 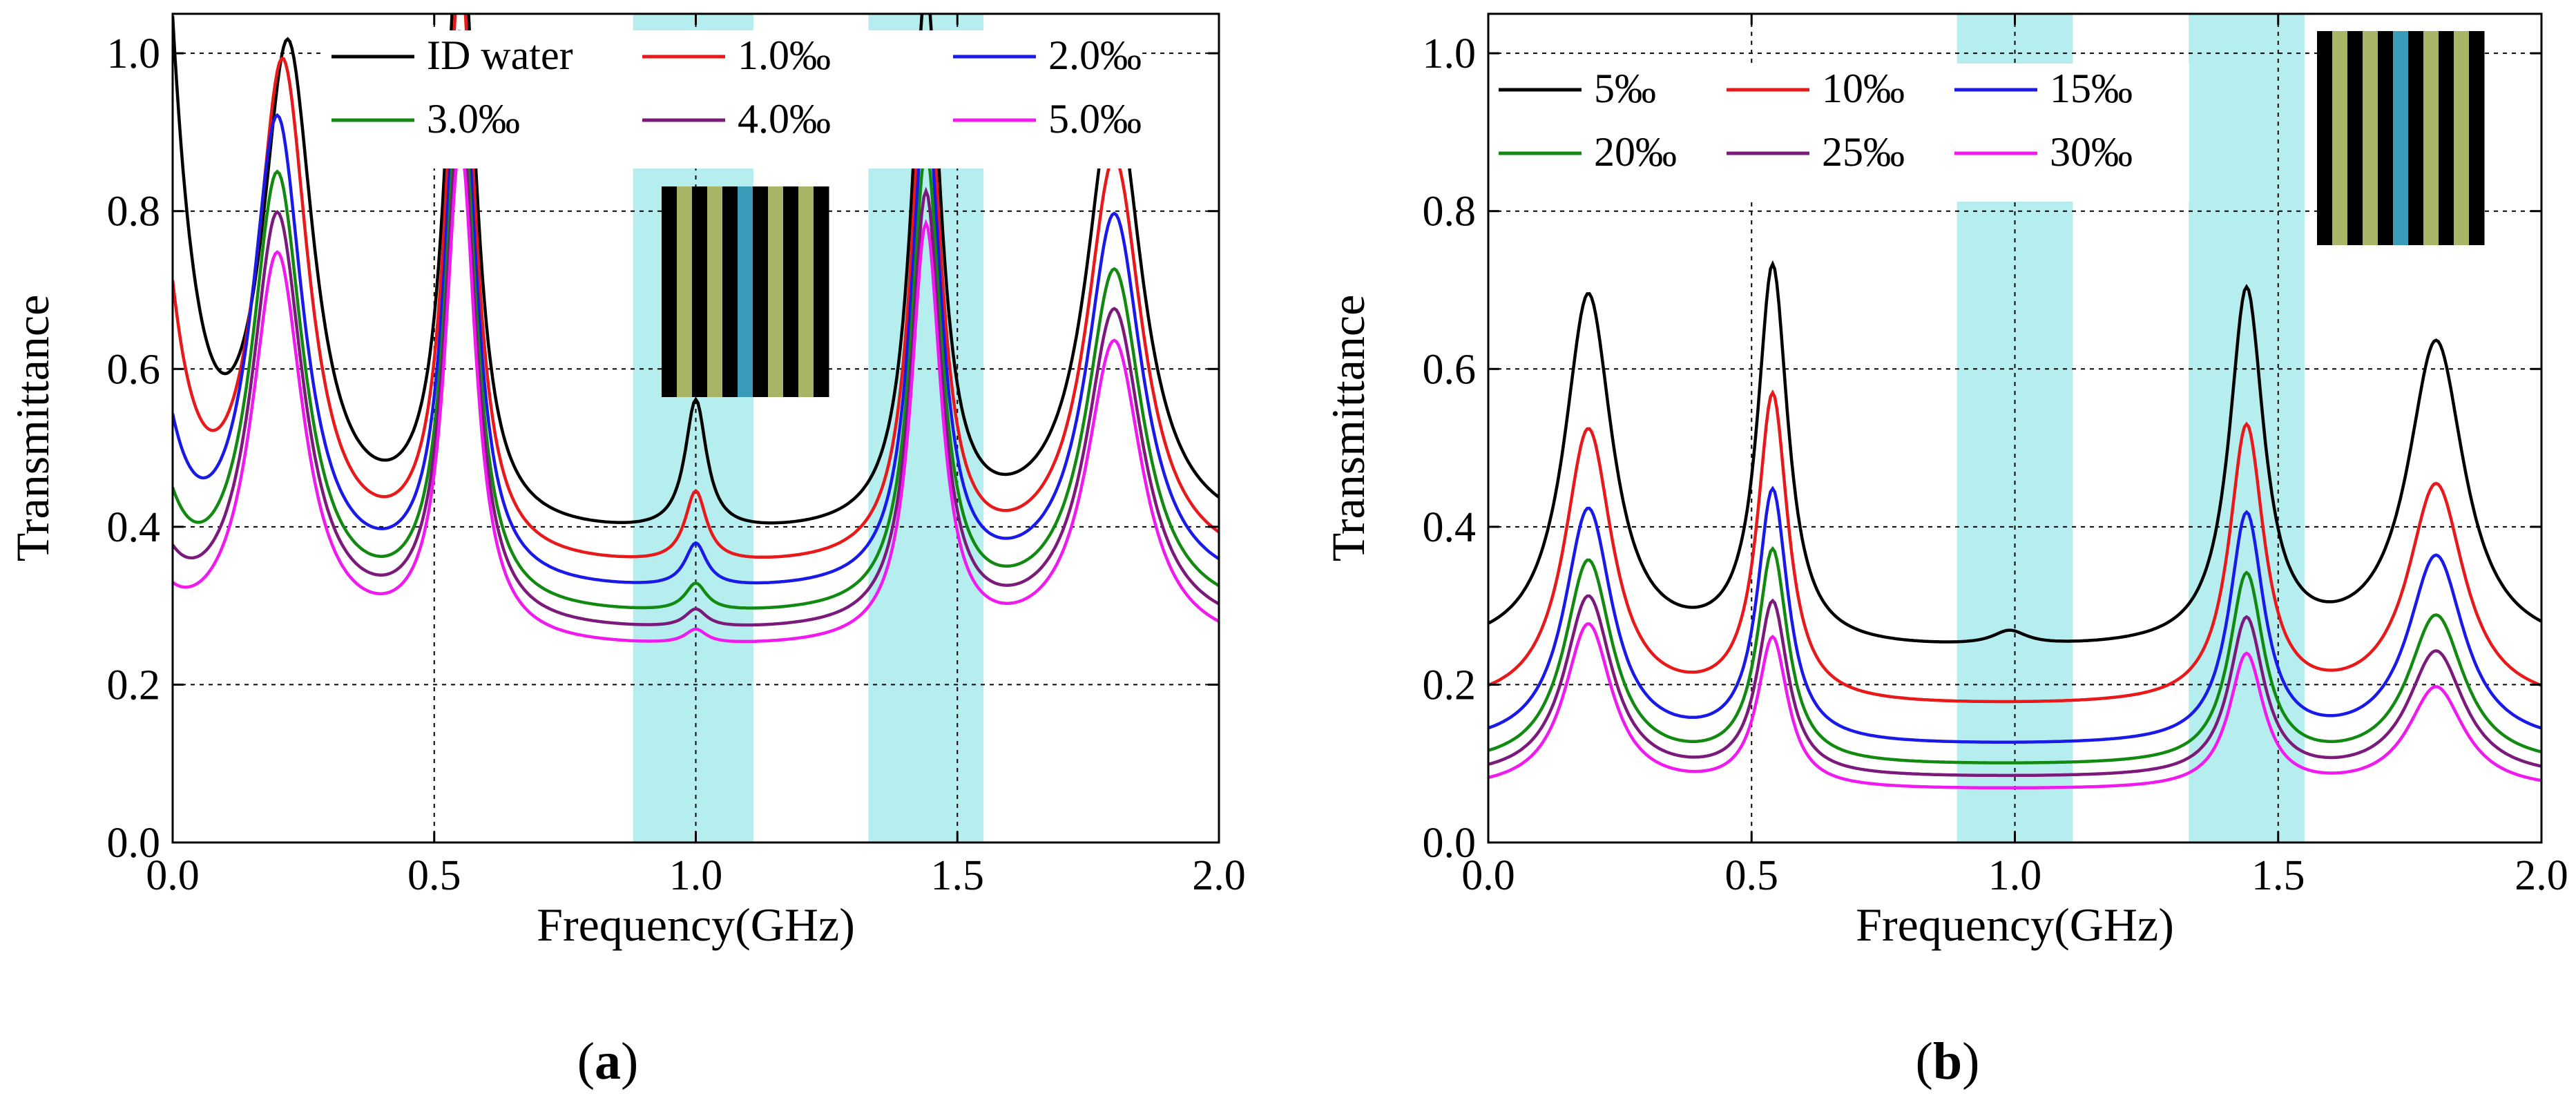 I want to click on caption-a: (a), so click(x=608, y=1061).